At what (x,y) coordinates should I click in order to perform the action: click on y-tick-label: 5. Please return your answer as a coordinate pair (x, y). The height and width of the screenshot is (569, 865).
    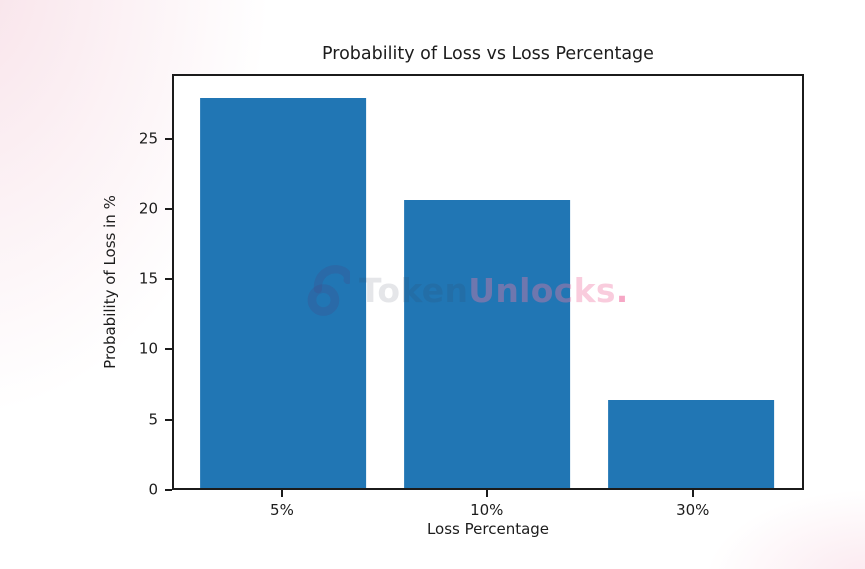
    Looking at the image, I should click on (153, 419).